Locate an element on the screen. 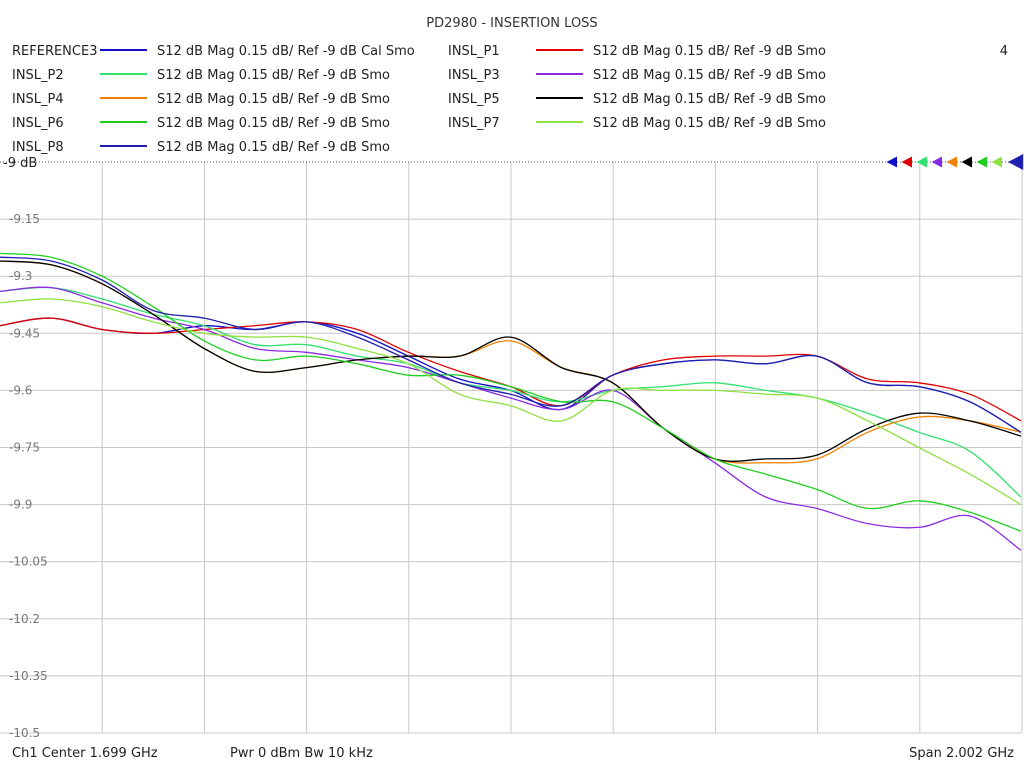  legend-series-name: INSL_P3 is located at coordinates (474, 75).